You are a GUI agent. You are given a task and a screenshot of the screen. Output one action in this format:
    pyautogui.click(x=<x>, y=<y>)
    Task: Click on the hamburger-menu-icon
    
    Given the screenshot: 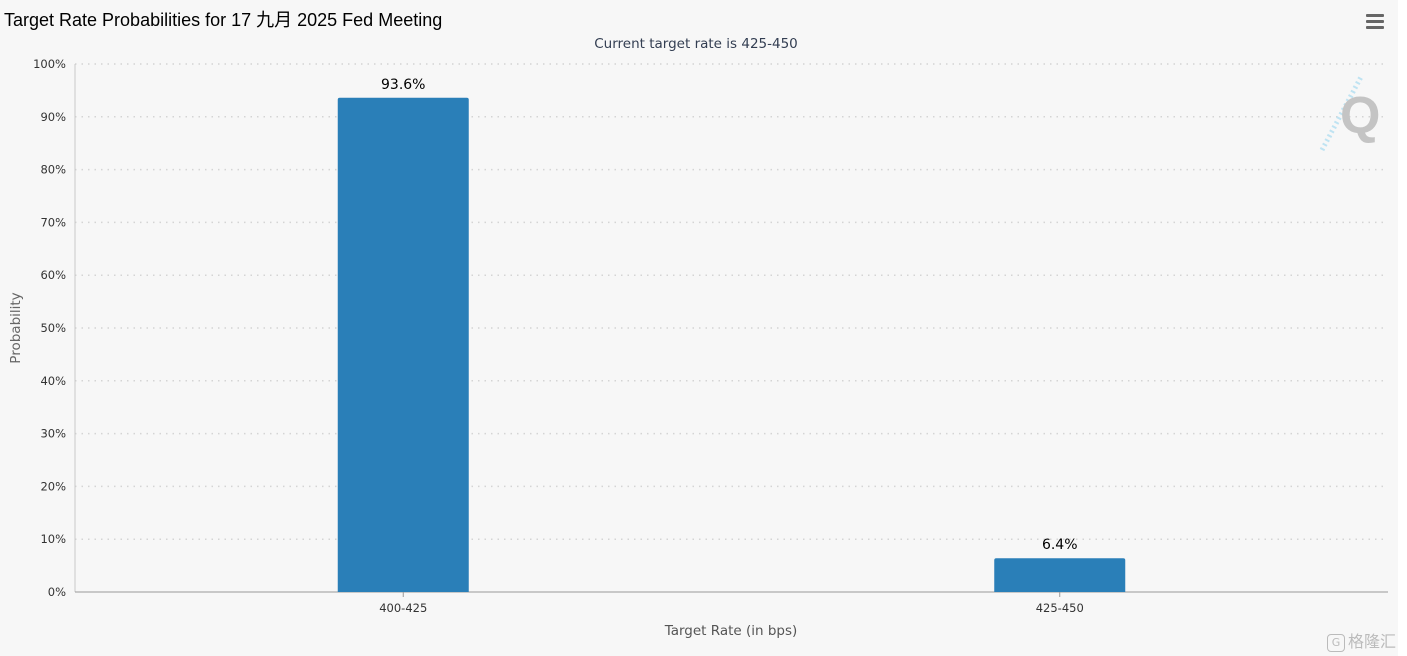 What is the action you would take?
    pyautogui.click(x=1374, y=21)
    